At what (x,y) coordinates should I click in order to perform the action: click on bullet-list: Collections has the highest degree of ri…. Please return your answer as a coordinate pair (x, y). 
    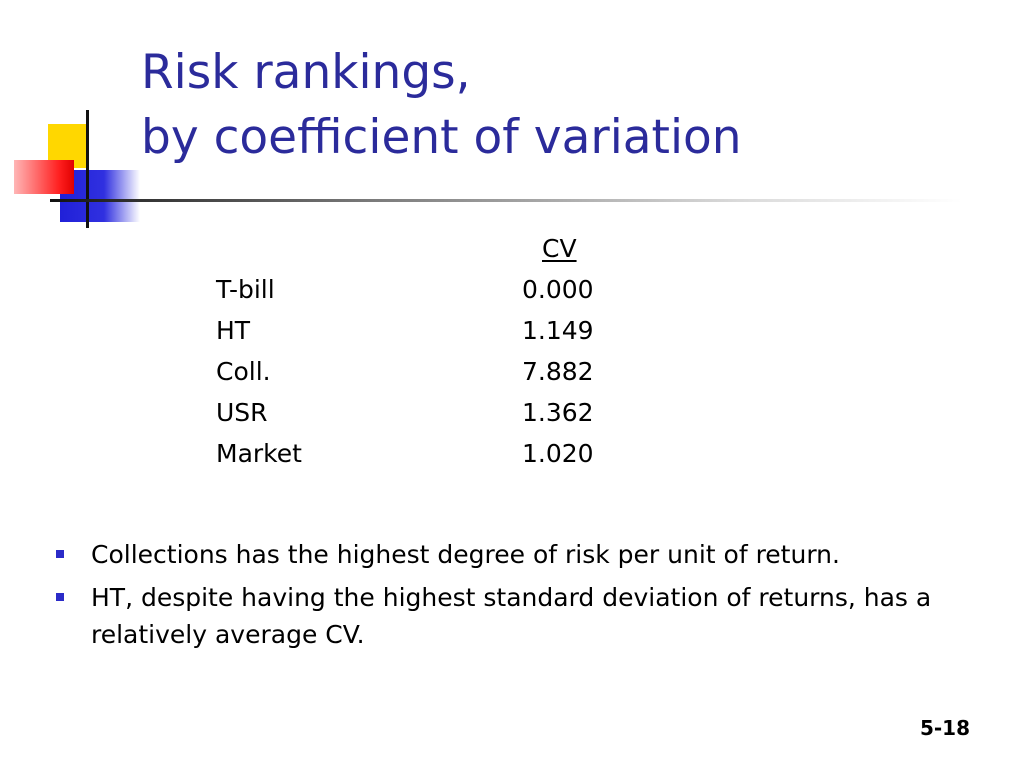
    Looking at the image, I should click on (506, 597).